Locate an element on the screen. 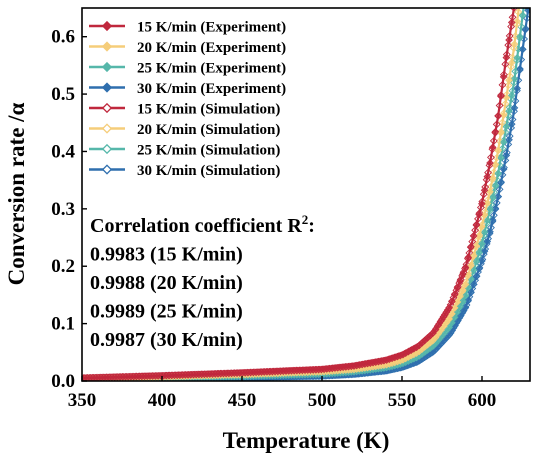 Image resolution: width=550 pixels, height=461 pixels. x-tick-label: 350 is located at coordinates (82, 400).